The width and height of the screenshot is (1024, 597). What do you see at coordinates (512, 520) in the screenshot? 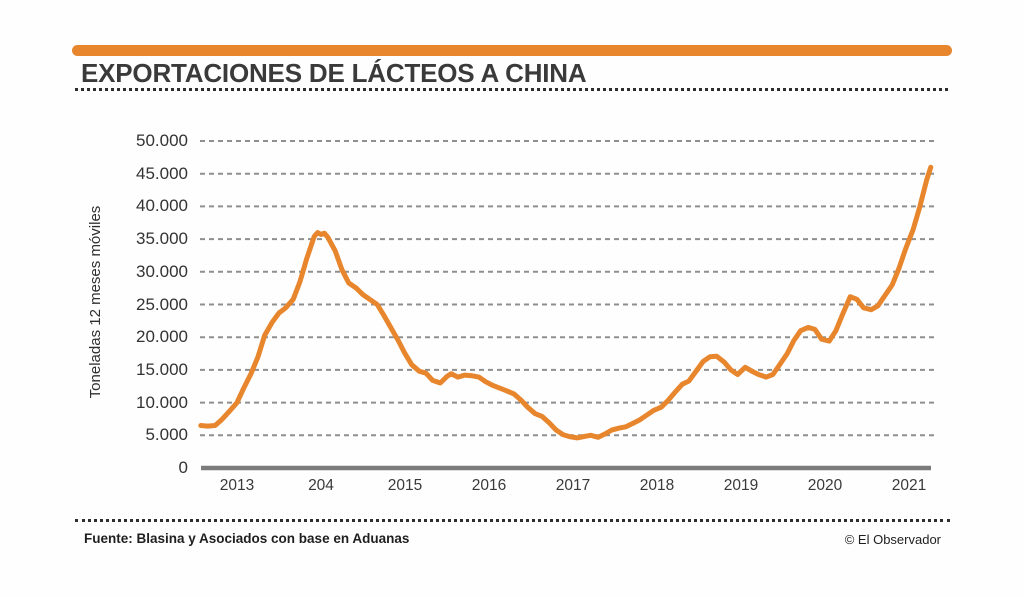
I see `footer-divider` at bounding box center [512, 520].